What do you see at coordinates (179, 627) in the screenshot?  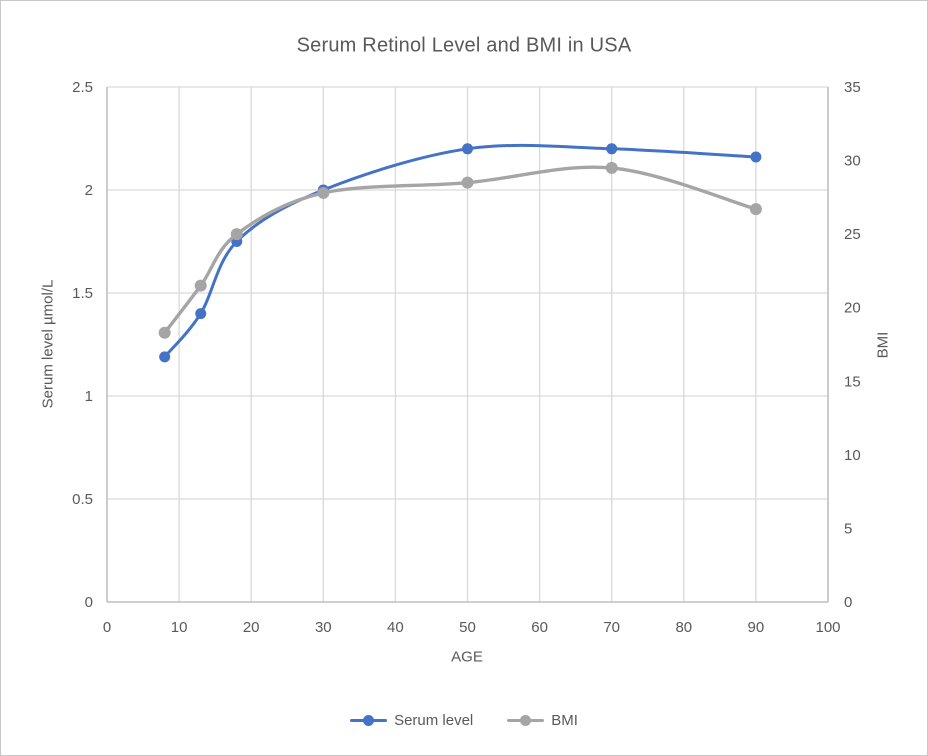 I see `x-tick-label: 10` at bounding box center [179, 627].